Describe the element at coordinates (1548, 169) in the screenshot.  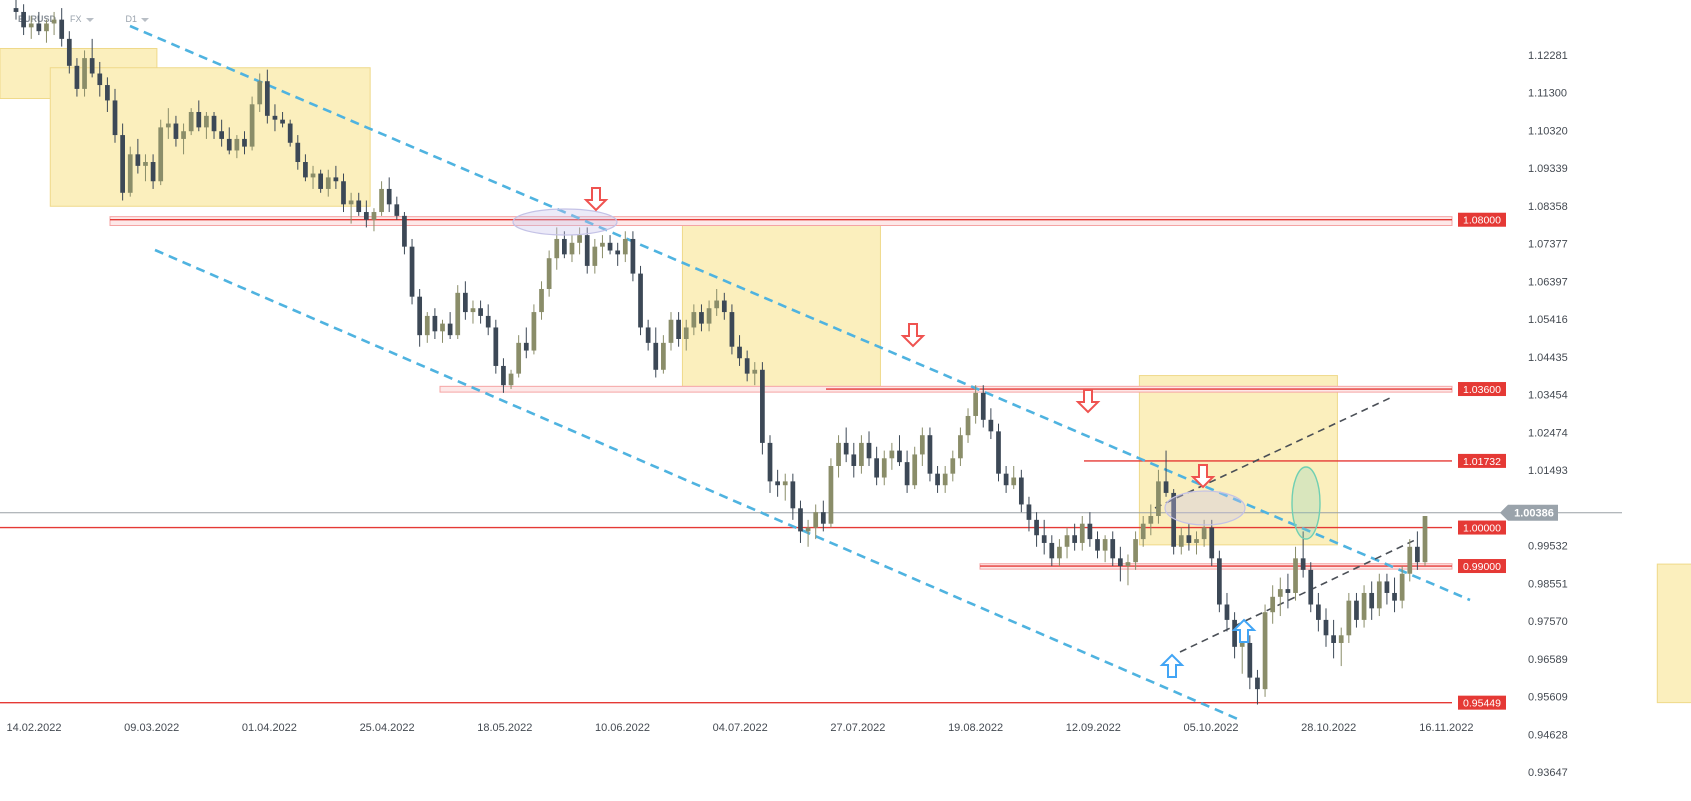
I see `price-axis-label: 1.09339` at that location.